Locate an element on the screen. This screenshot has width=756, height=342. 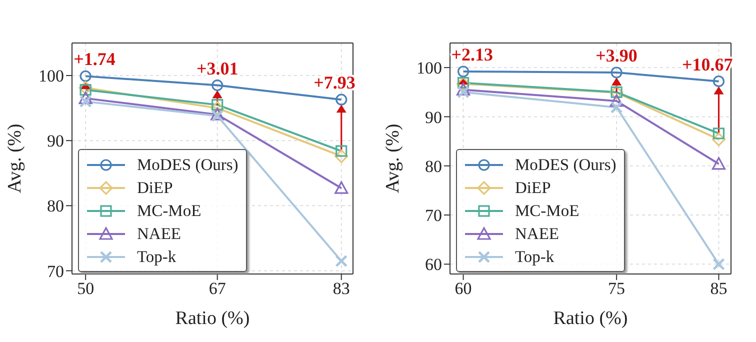
y-tick-label: 60 is located at coordinates (433, 264).